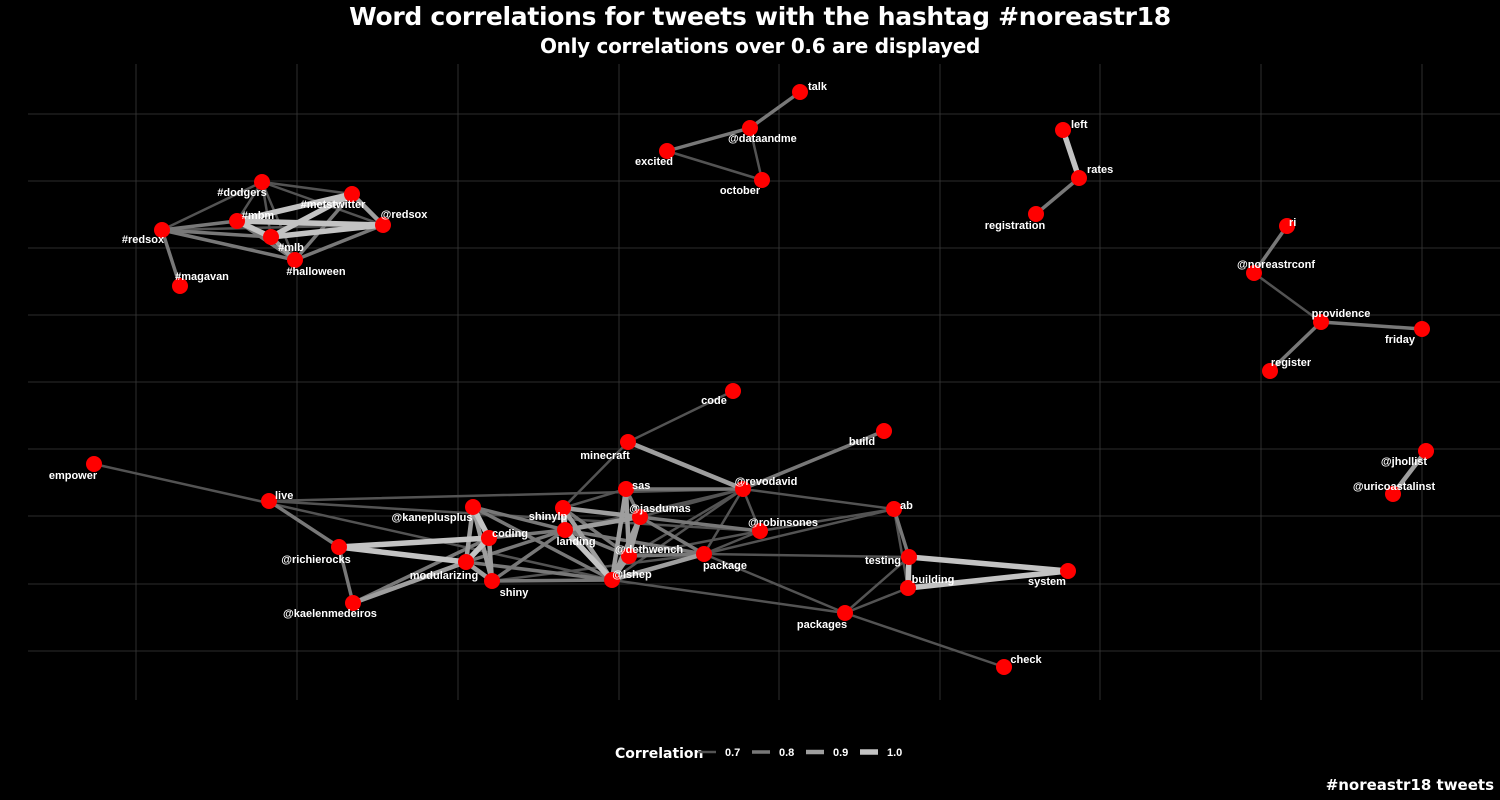 This screenshot has height=800, width=1500. I want to click on edge-talk-dataandme, so click(775, 110).